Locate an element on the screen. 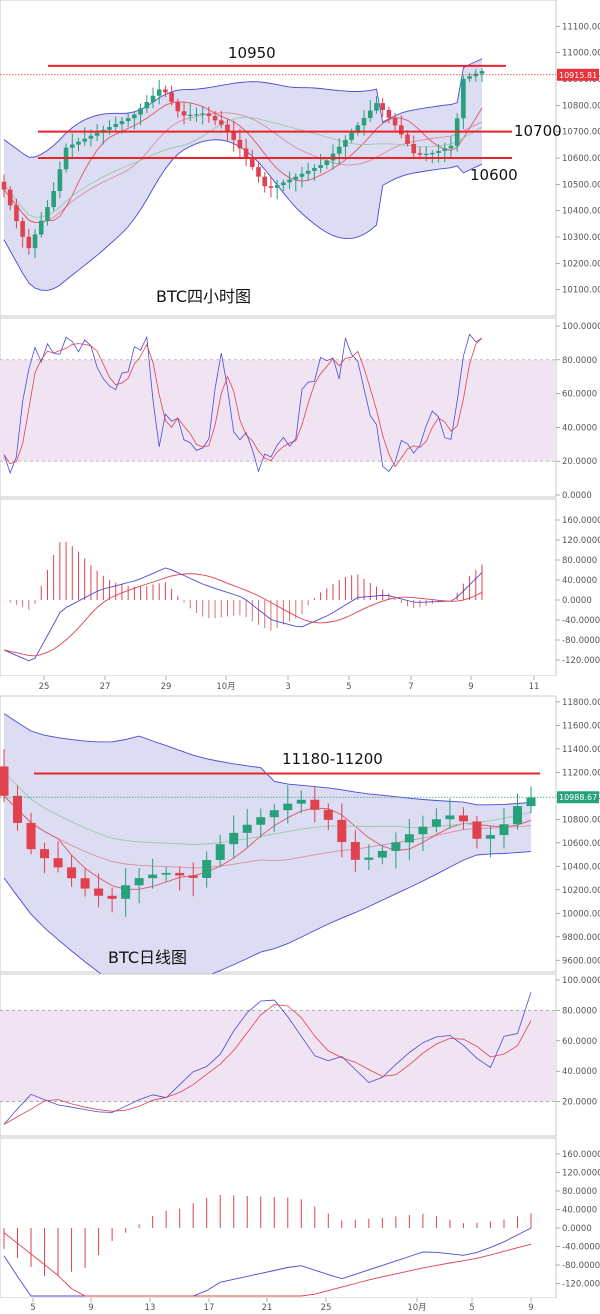 The image size is (600, 1314). h4-macd-line is located at coordinates (243, 614).